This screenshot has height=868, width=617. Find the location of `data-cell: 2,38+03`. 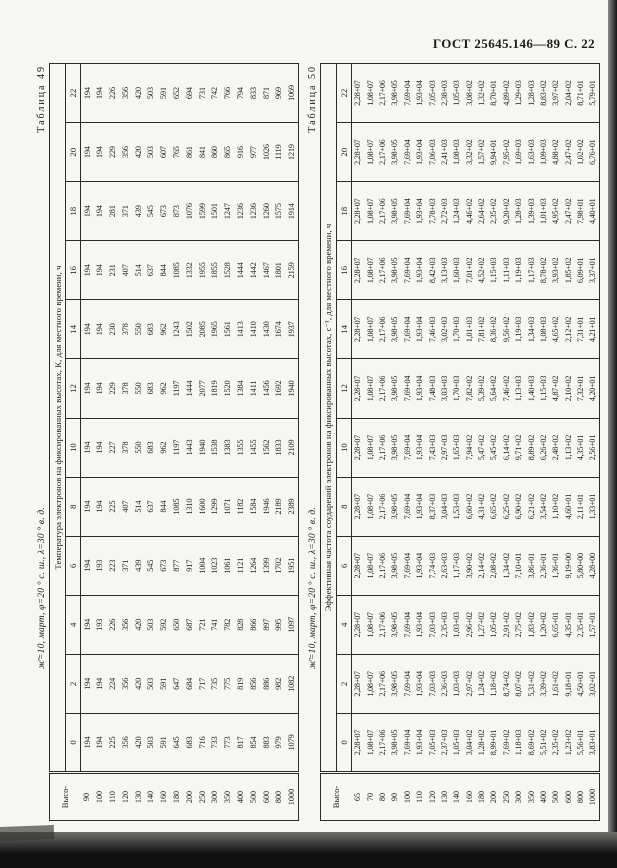

data-cell: 2,38+03 is located at coordinates (444, 93).